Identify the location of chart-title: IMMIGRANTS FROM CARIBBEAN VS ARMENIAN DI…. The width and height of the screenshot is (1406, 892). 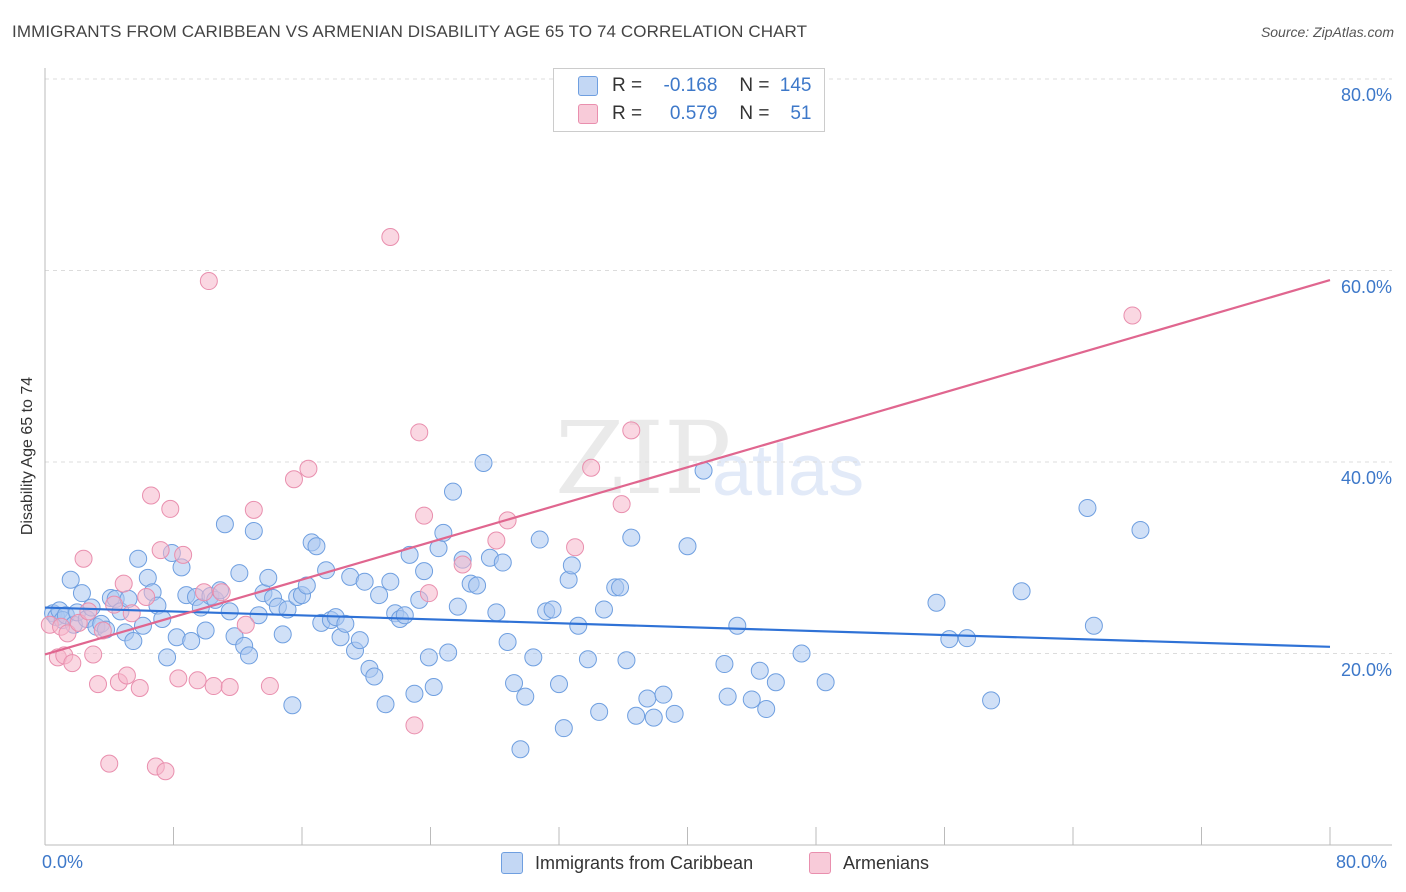
(410, 31).